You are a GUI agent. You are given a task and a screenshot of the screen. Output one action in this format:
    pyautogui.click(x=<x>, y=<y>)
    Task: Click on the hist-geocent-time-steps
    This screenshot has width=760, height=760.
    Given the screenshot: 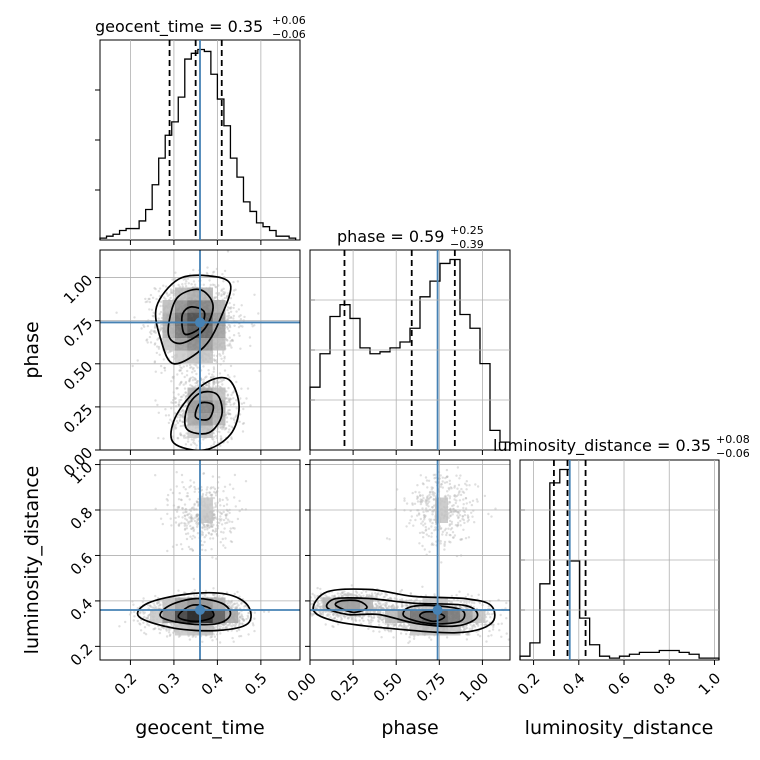 What is the action you would take?
    pyautogui.click(x=198, y=144)
    